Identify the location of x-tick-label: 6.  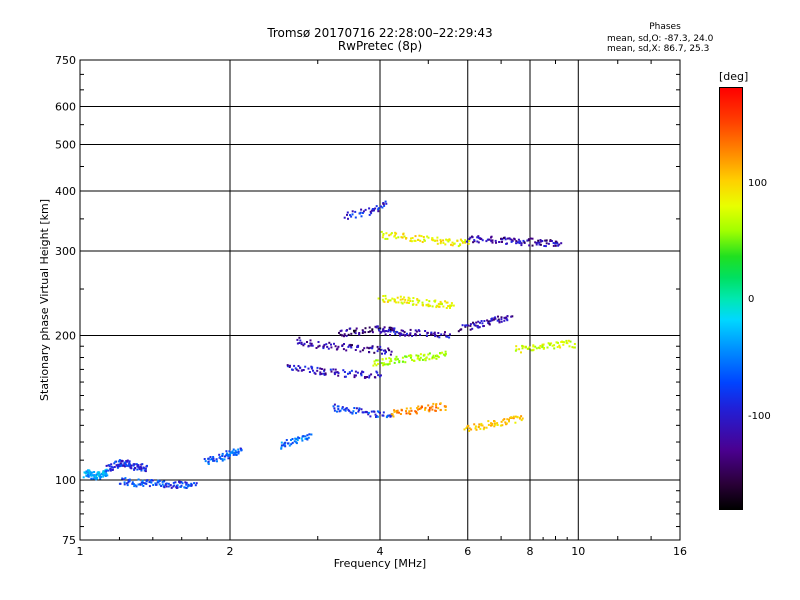
(467, 551).